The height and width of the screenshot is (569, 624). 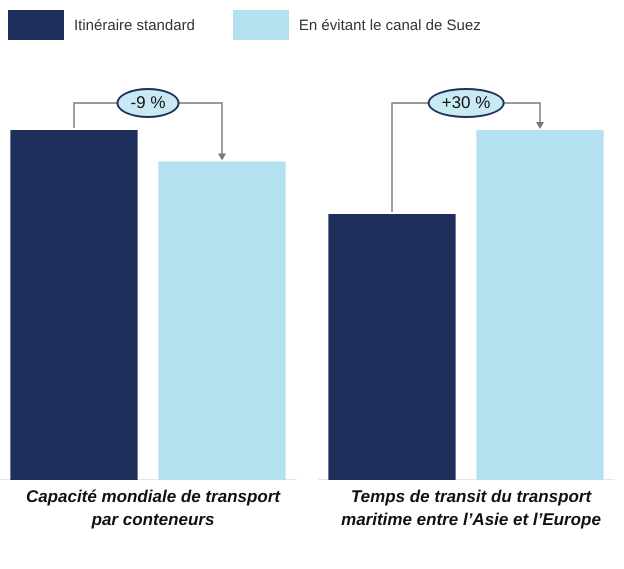 I want to click on text: -9 %, so click(x=148, y=103).